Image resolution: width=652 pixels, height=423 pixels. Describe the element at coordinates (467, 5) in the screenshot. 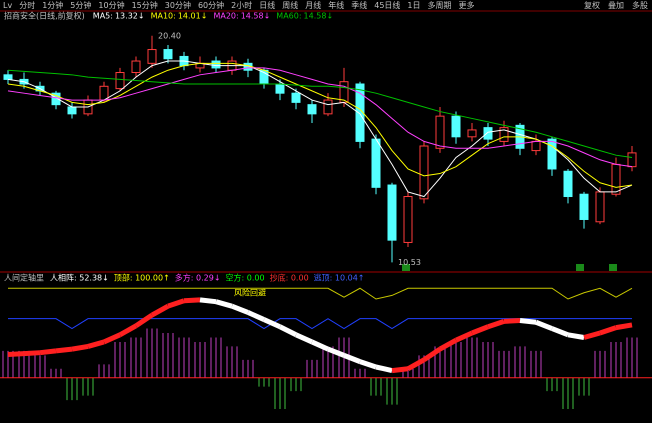

I see `toolbar-item: 更多` at that location.